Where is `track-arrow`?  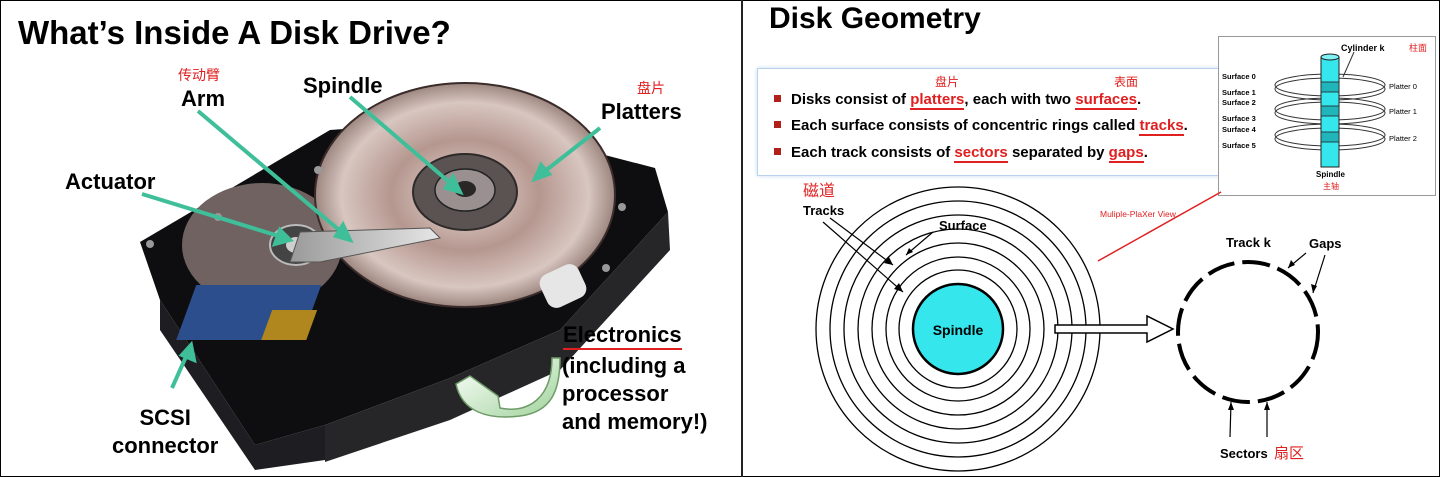
track-arrow is located at coordinates (1114, 329).